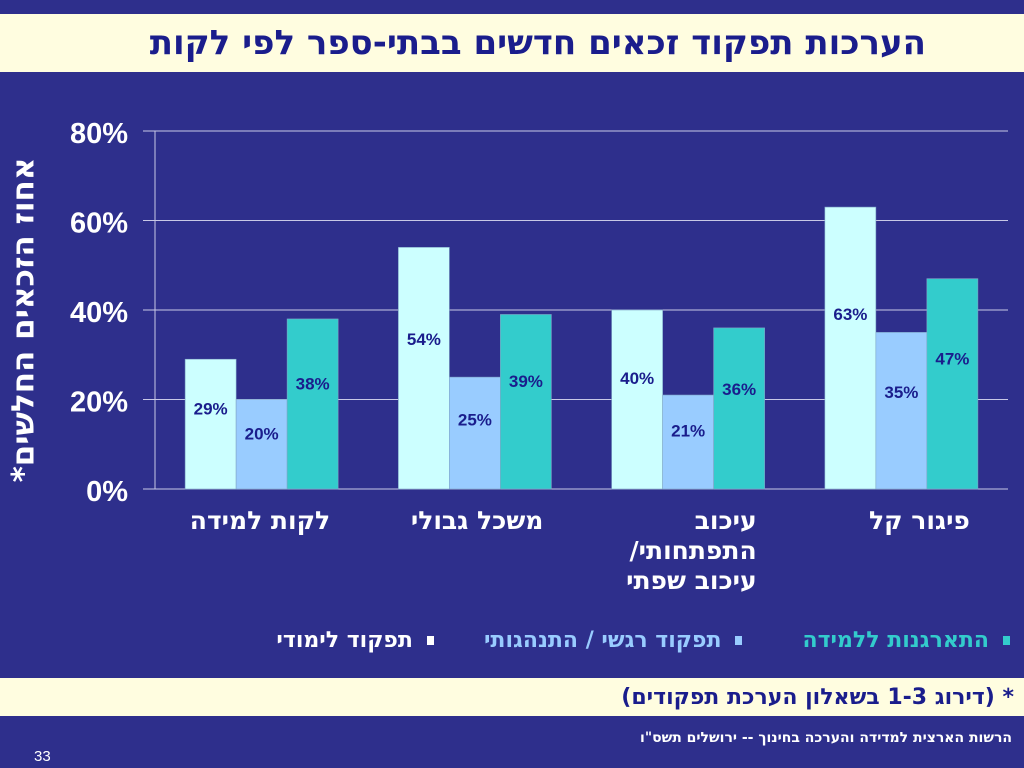 This screenshot has width=1024, height=768. Describe the element at coordinates (602, 640) in the screenshot. I see `legend-label: תפקוד רגשי / התנהגותי` at that location.